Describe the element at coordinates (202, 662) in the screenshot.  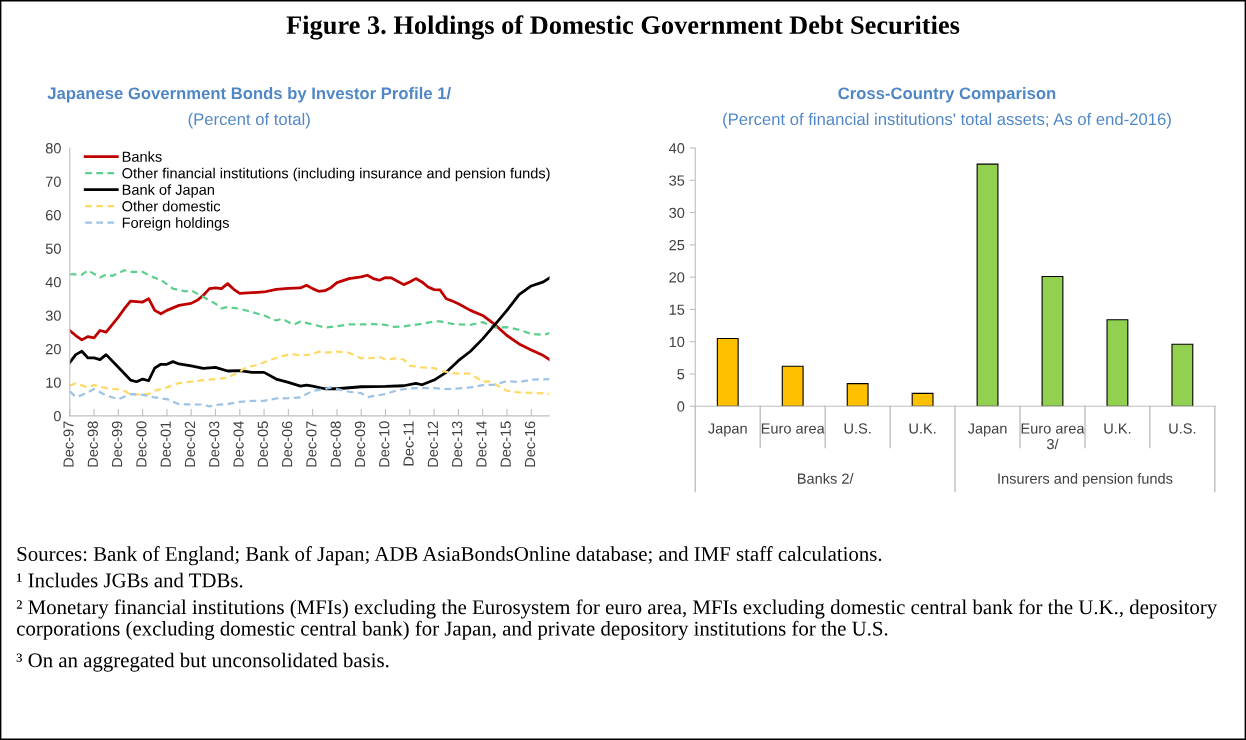
I see `text: ³ On an aggregated but unconsolidated basis.` at that location.